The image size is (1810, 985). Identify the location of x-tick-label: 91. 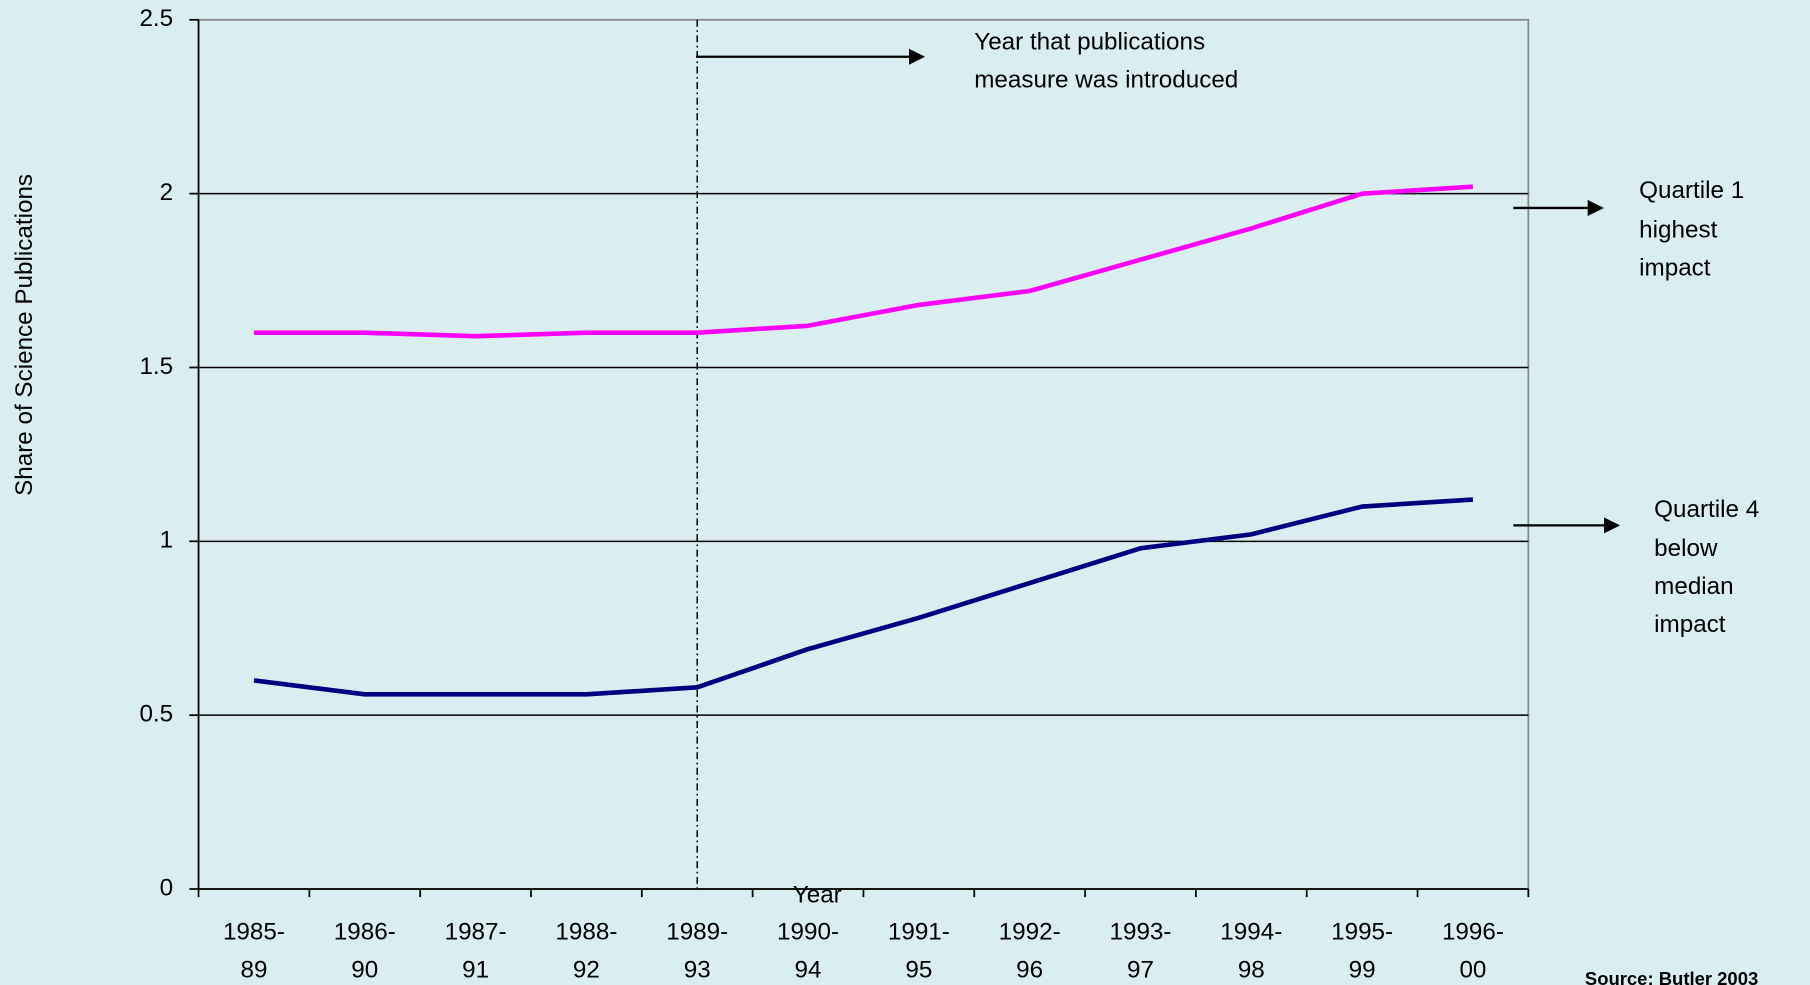
(475, 969).